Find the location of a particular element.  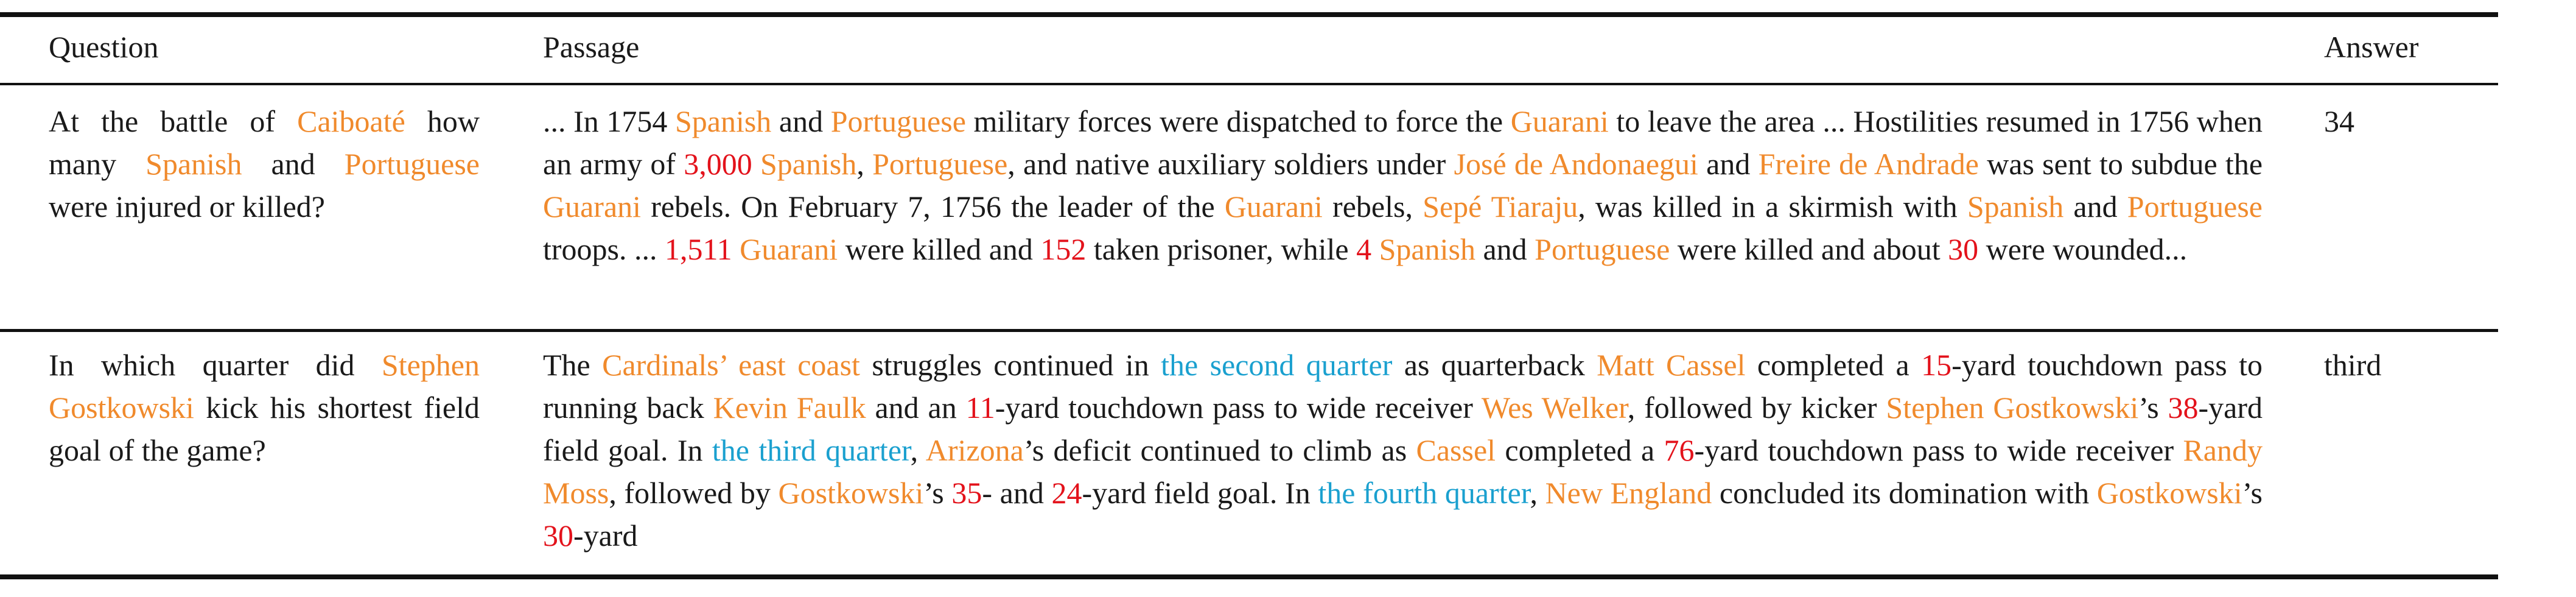

text-run: and an is located at coordinates (916, 407).